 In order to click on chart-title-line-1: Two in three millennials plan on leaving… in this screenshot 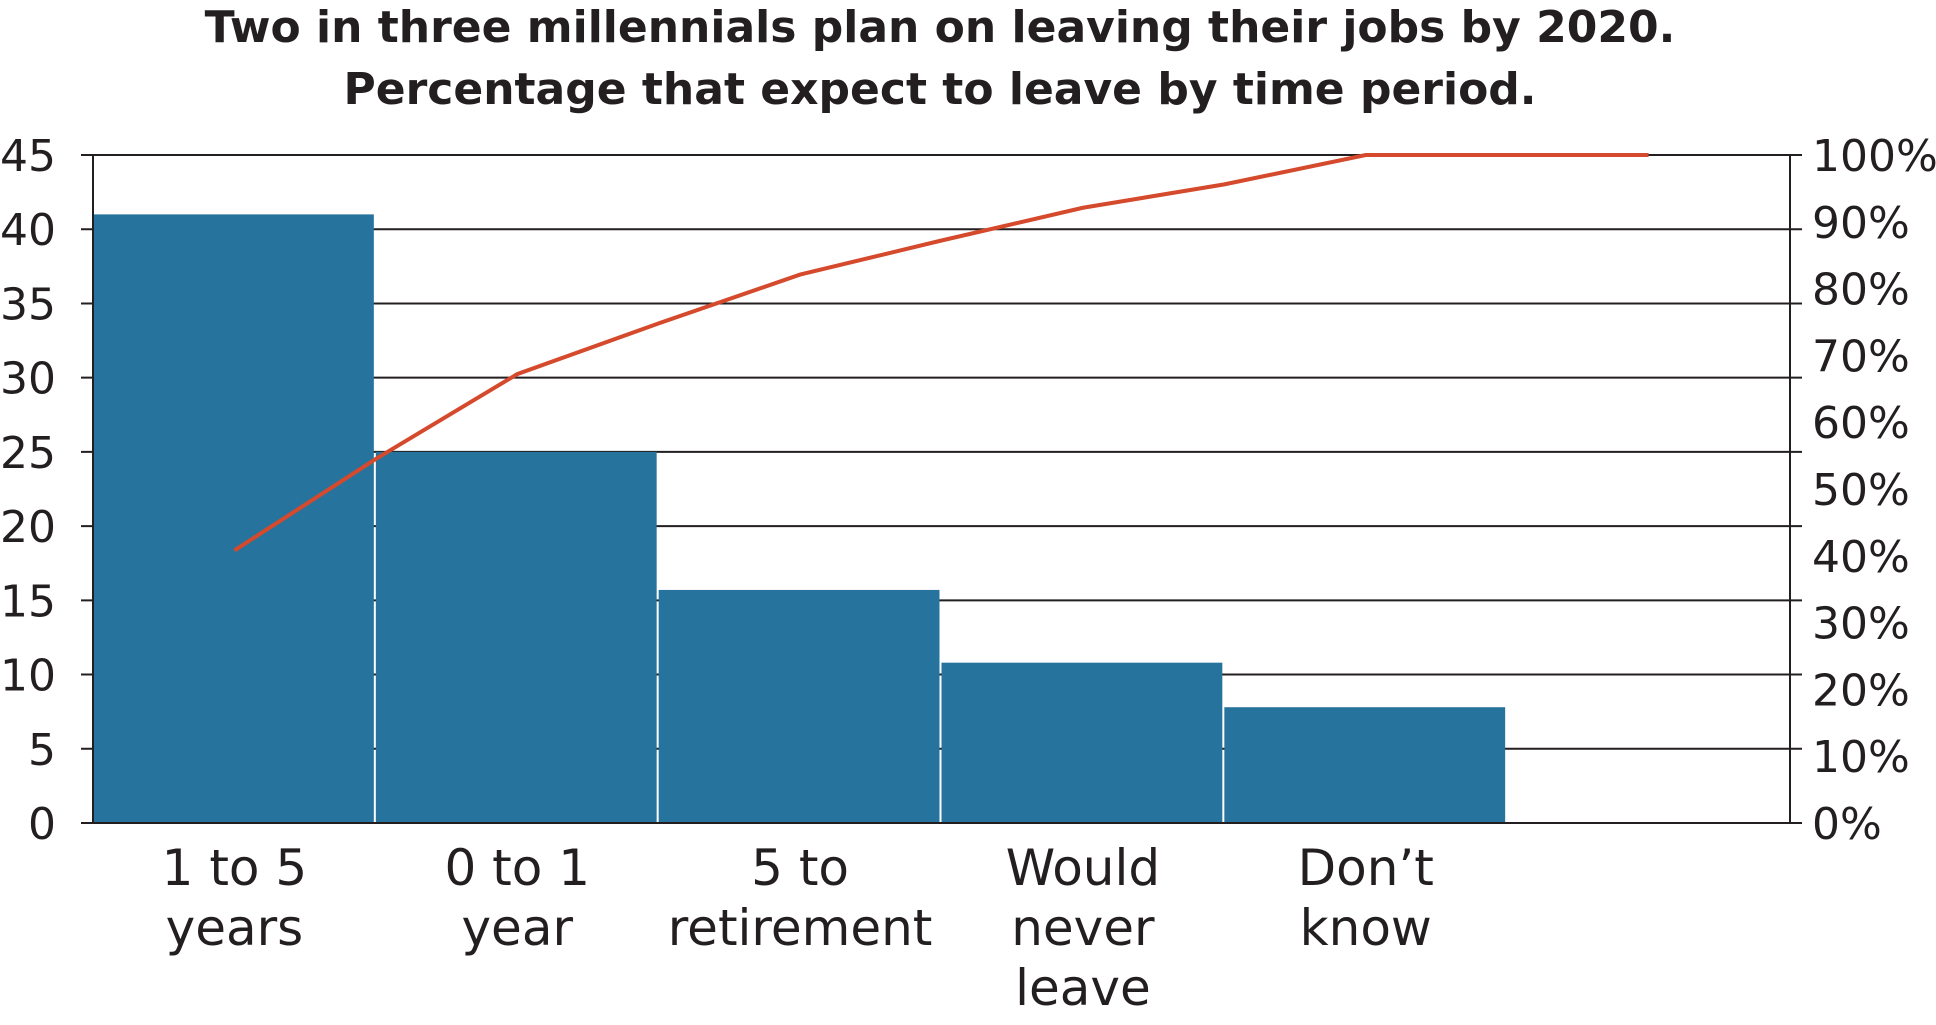, I will do `click(940, 27)`.